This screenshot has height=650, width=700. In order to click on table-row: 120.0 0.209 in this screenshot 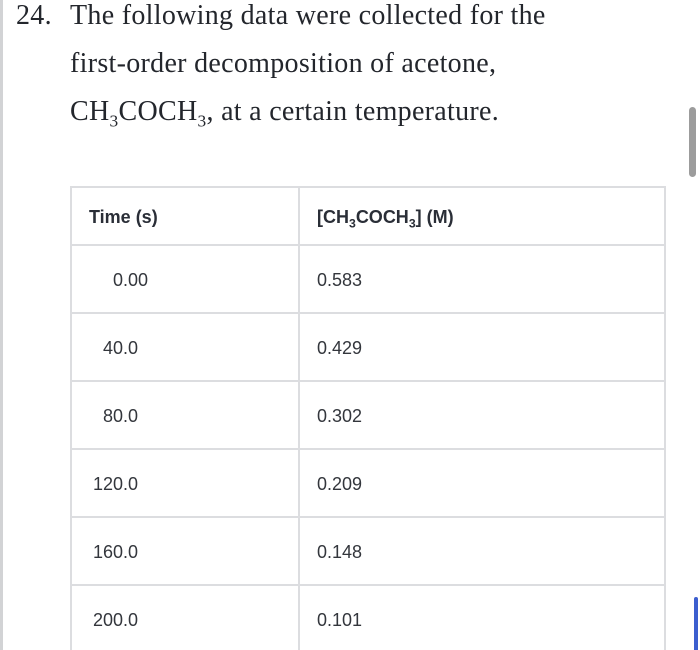, I will do `click(368, 483)`.